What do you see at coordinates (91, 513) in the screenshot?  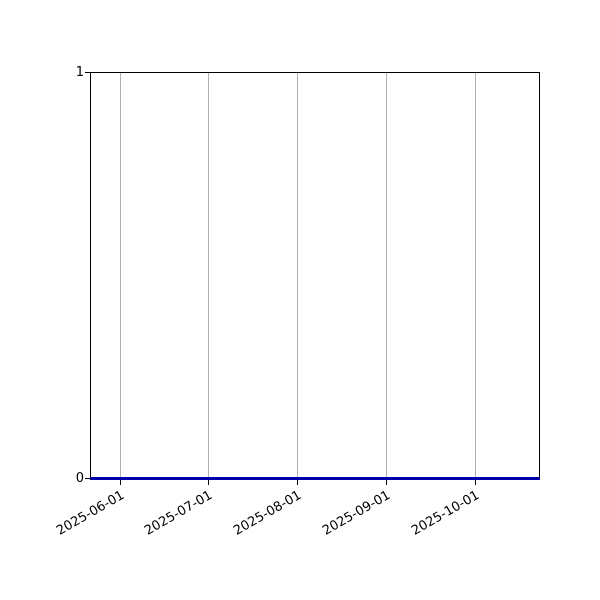 I see `x-tick-label: 2025-06-01` at bounding box center [91, 513].